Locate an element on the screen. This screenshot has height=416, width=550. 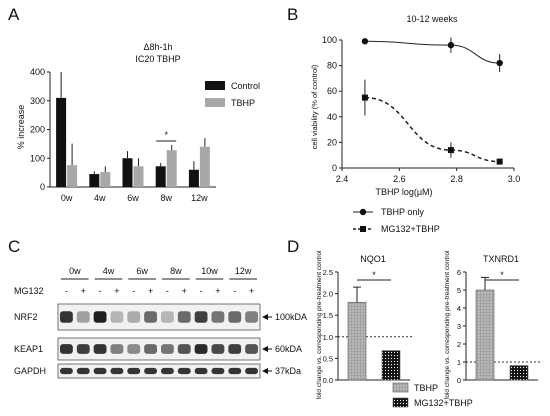
blot-mg132-label: MG132 is located at coordinates (29, 291).